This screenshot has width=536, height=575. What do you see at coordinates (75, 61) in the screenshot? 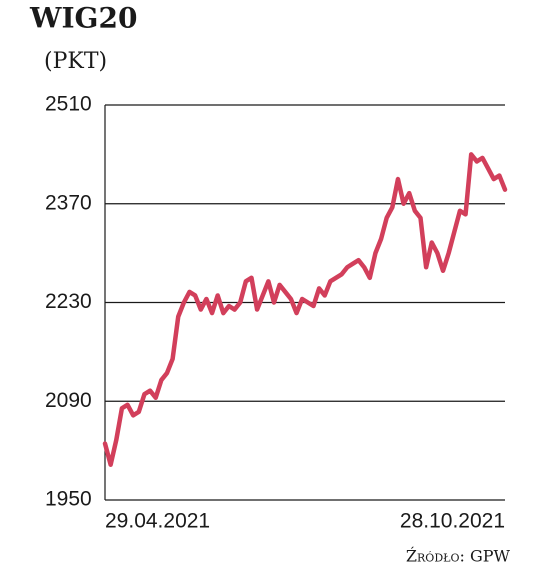
I see `chart-subtitle: (PKT)` at bounding box center [75, 61].